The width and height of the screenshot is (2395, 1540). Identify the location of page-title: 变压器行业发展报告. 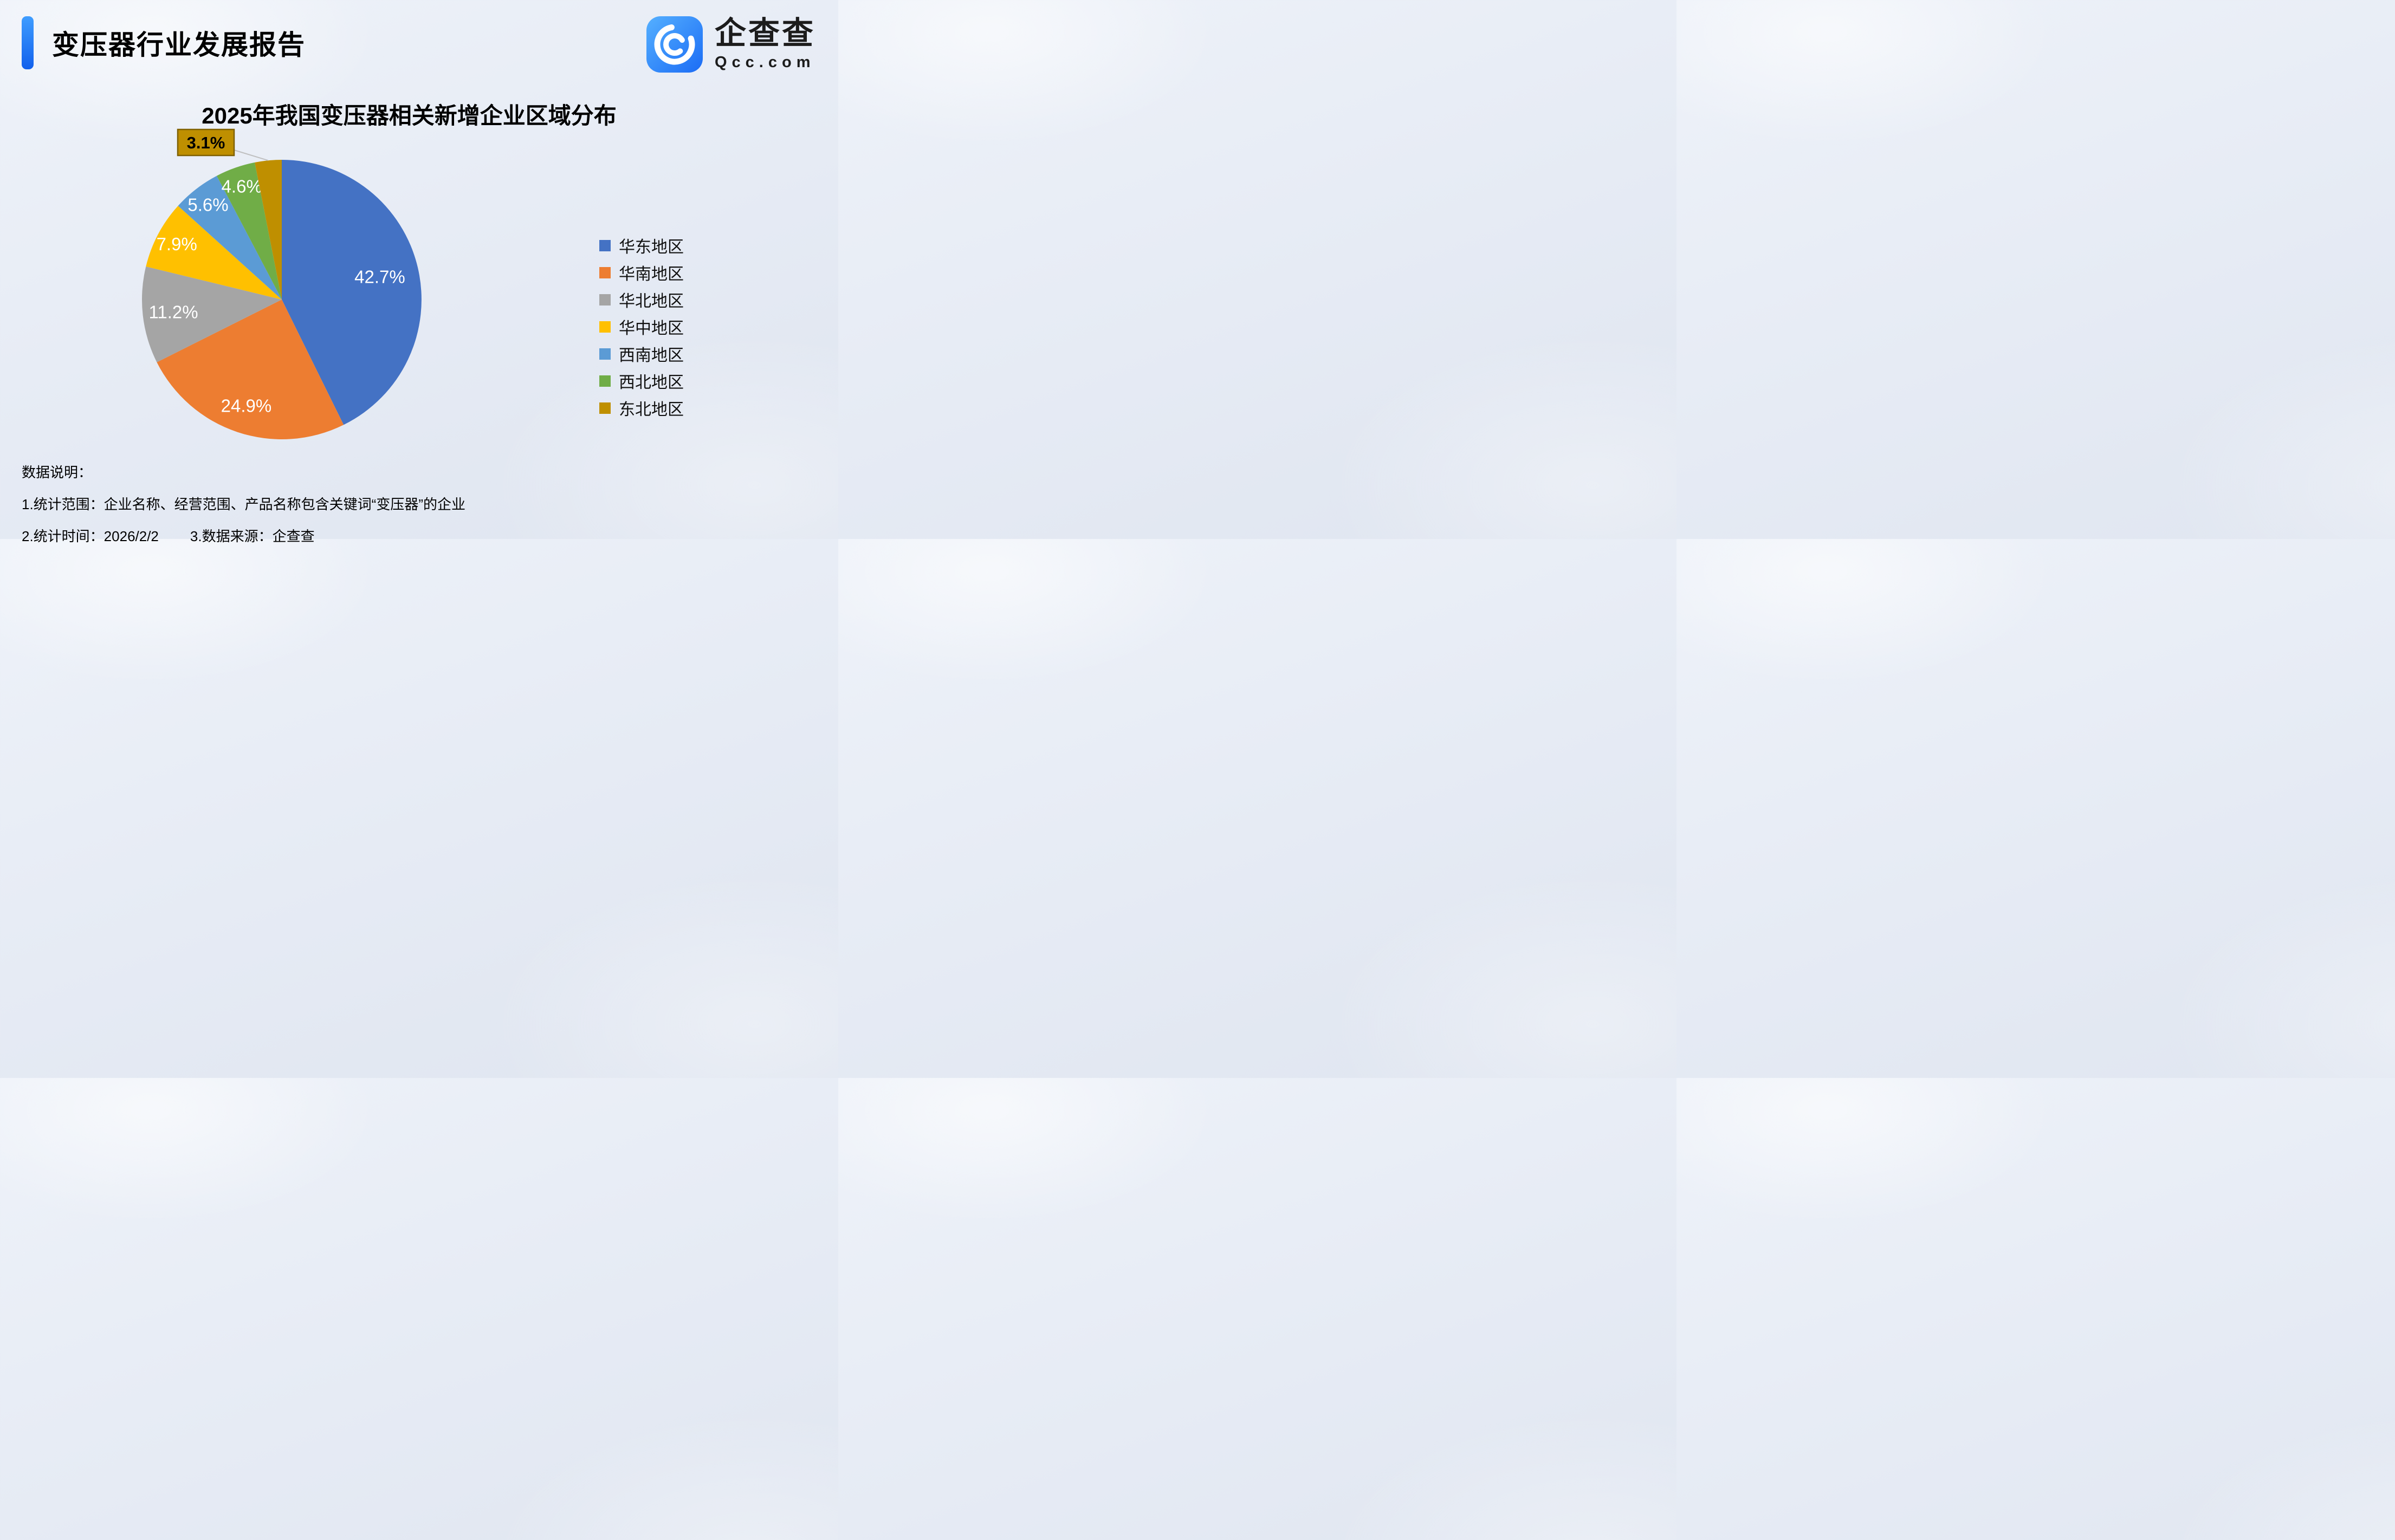
(179, 45).